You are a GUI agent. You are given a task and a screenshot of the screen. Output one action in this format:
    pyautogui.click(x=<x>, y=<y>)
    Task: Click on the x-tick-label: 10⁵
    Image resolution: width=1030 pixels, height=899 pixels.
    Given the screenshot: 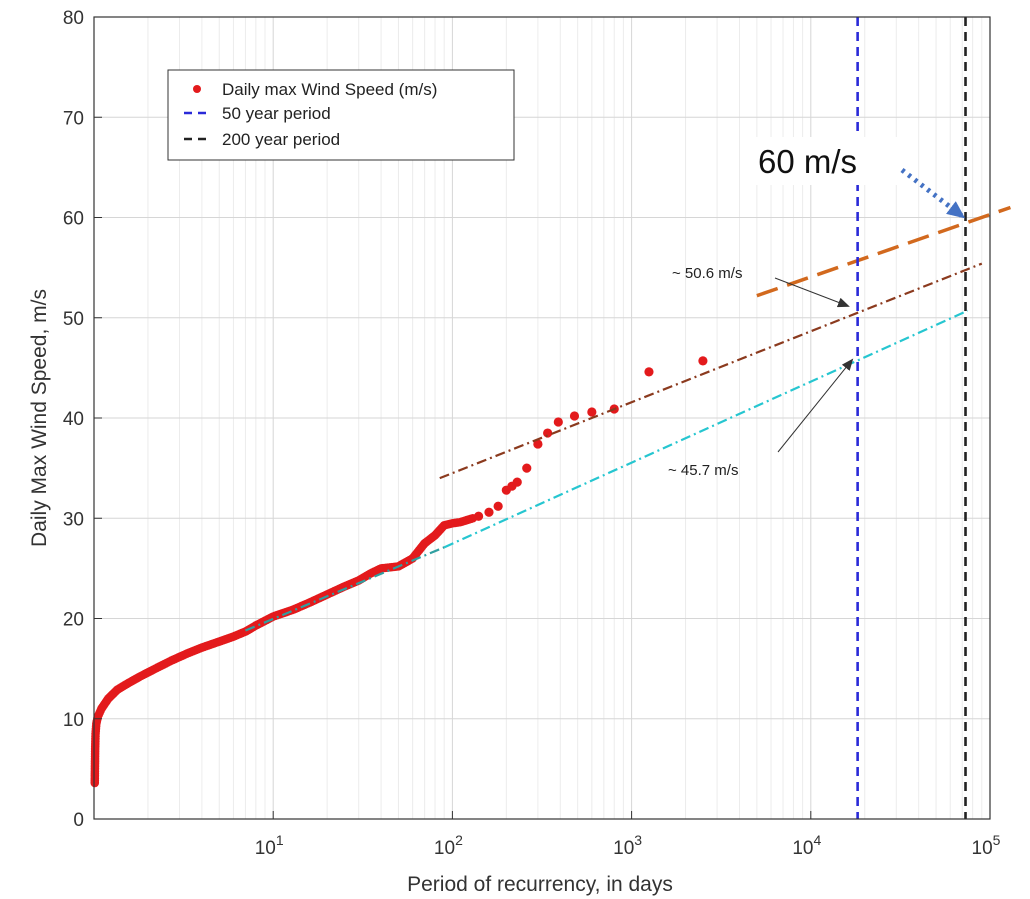 What is the action you would take?
    pyautogui.click(x=986, y=845)
    